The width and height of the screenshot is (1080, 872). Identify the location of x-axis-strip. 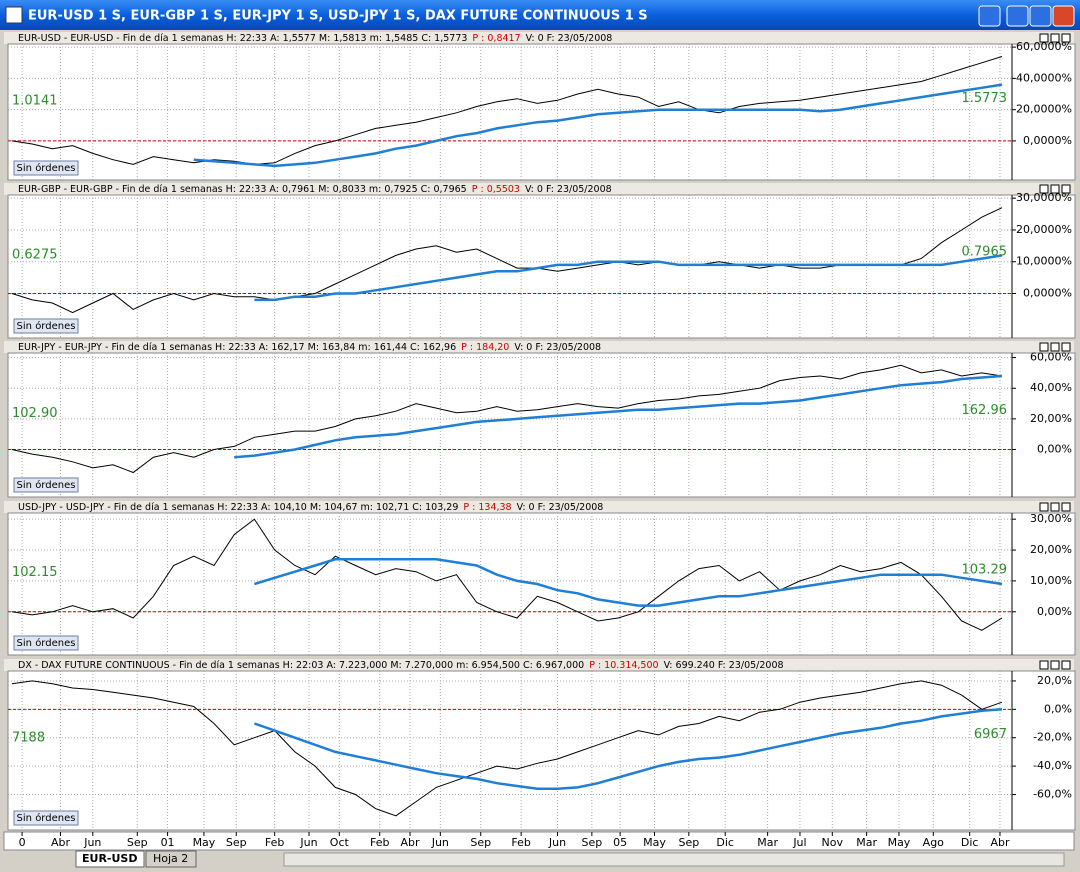
(539, 841).